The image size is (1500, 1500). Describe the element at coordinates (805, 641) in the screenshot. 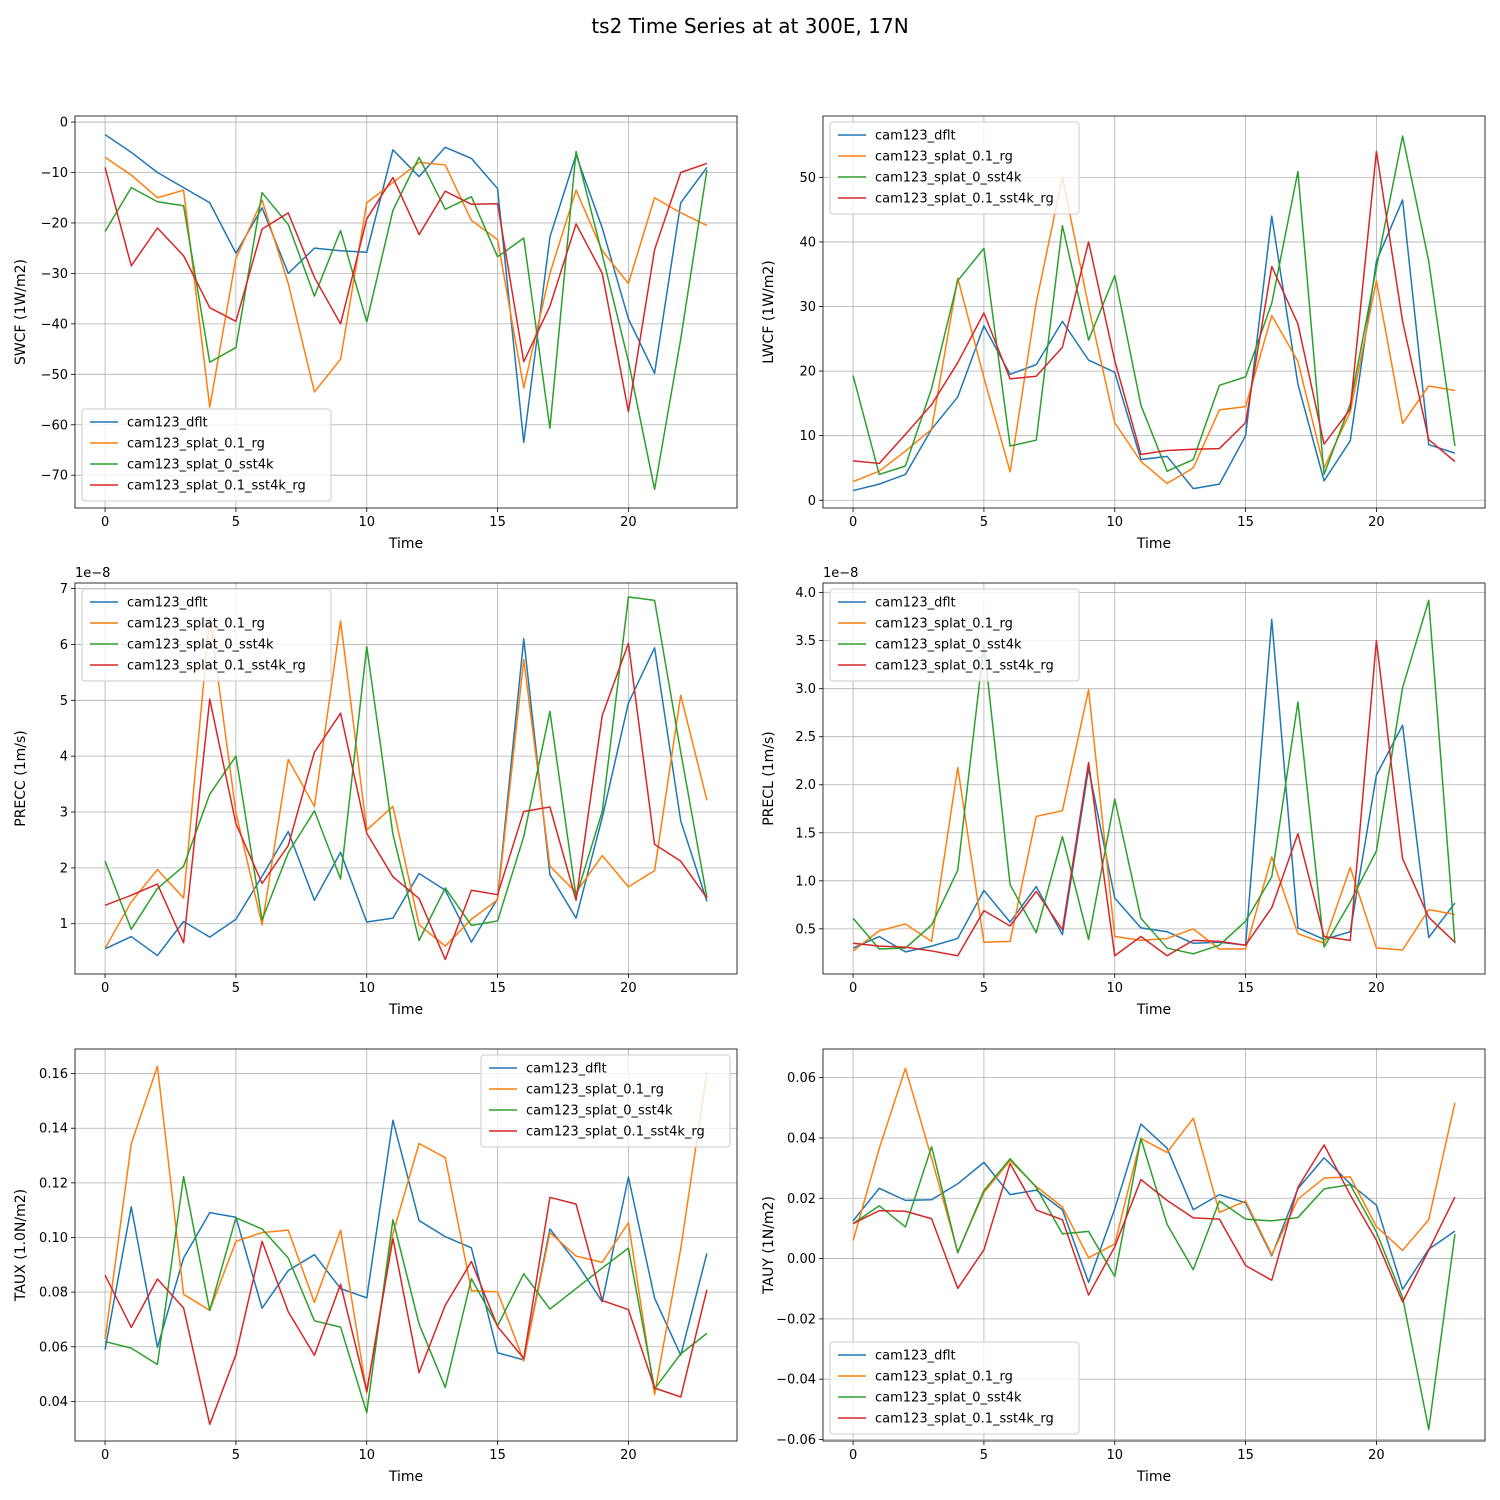

I see `y-tick-label: 3.5` at that location.